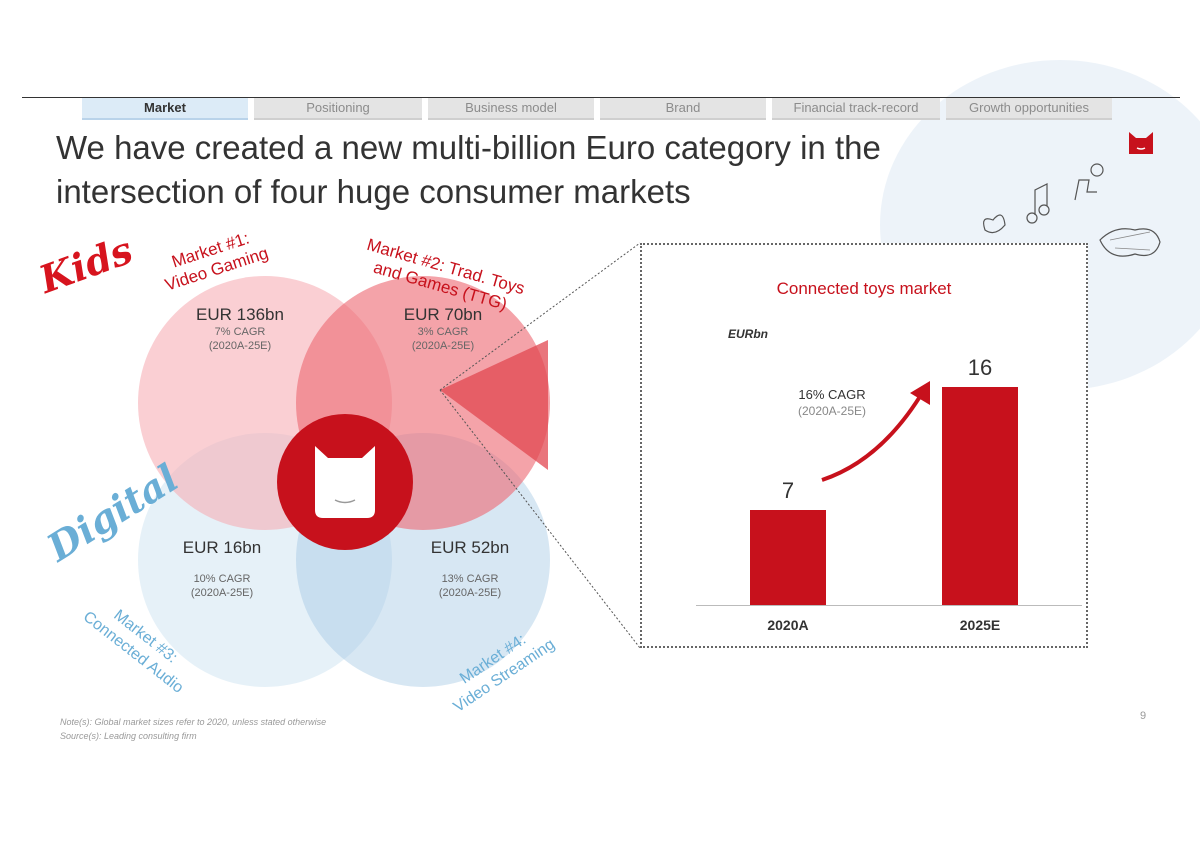  What do you see at coordinates (1141, 143) in the screenshot?
I see `brand-logo-icon` at bounding box center [1141, 143].